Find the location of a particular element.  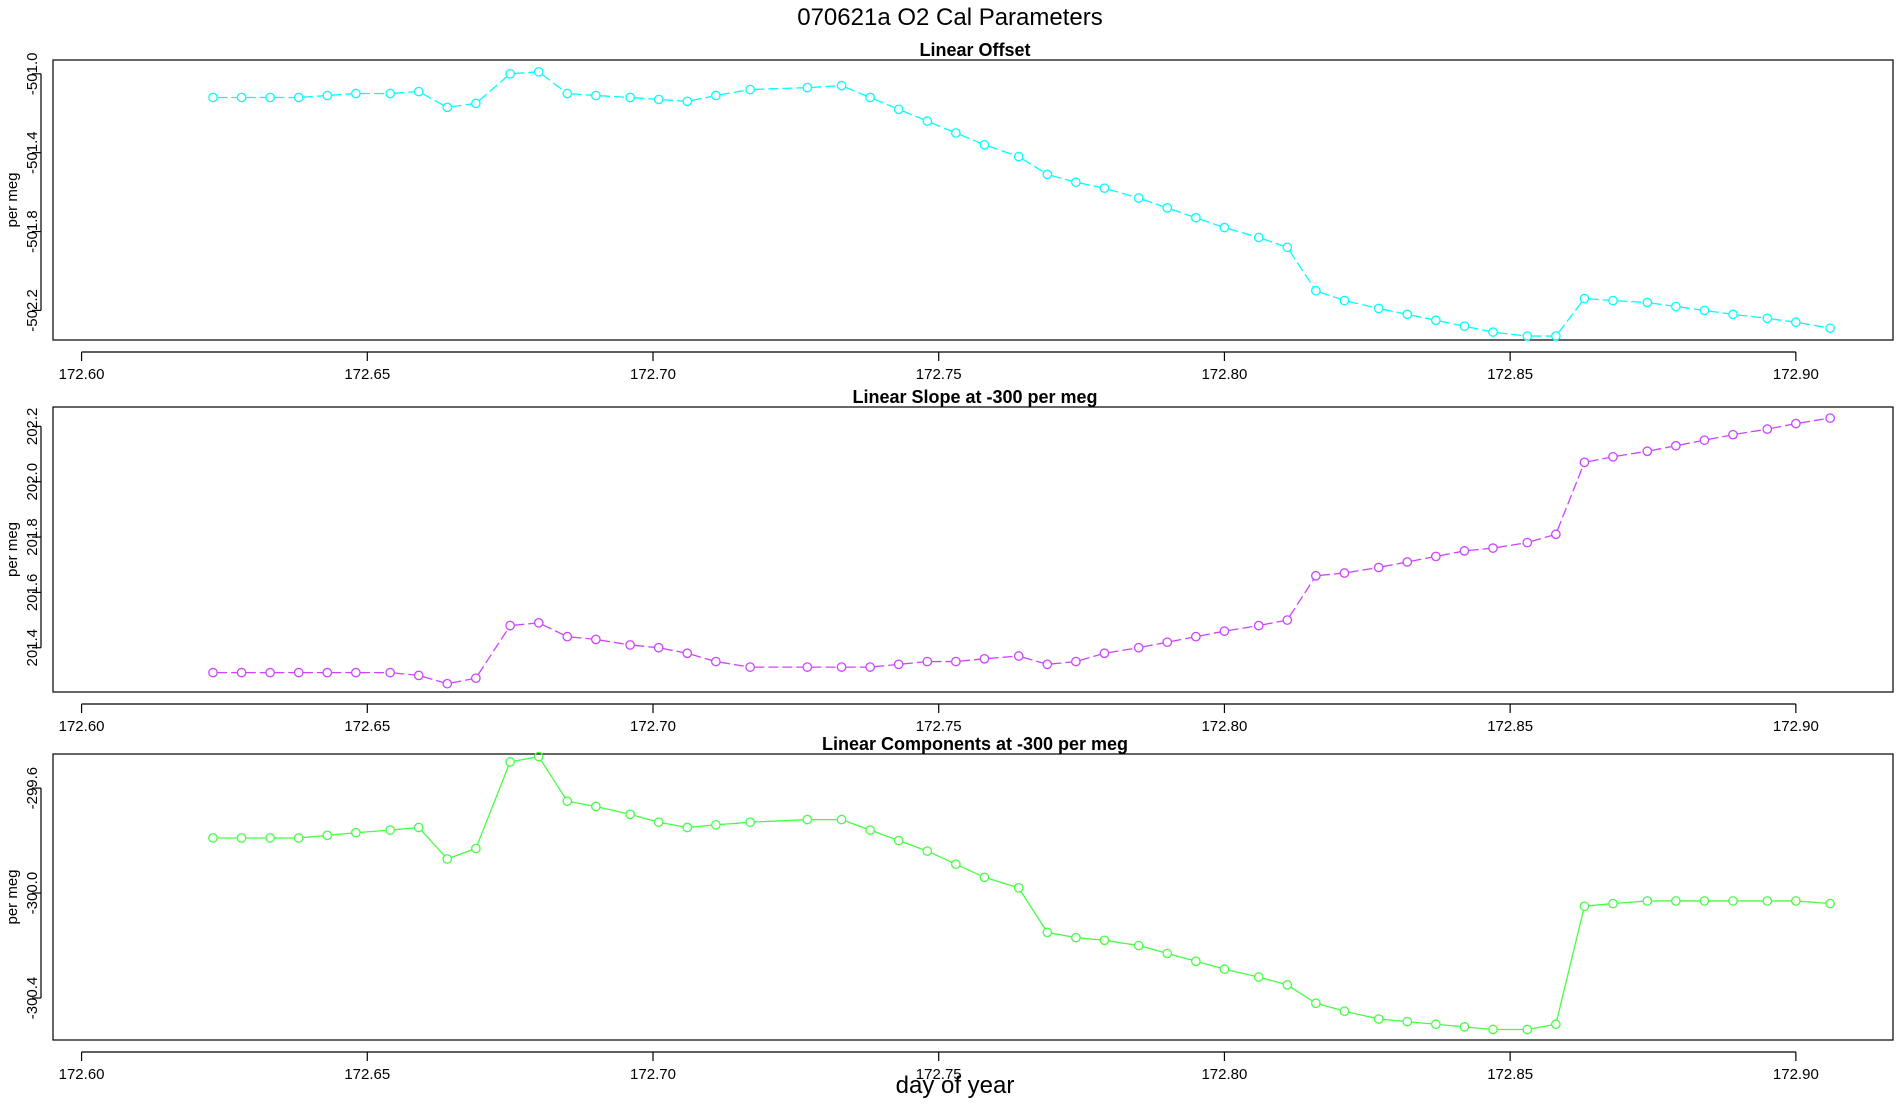

y-axis-label: per meg is located at coordinates (12, 199).